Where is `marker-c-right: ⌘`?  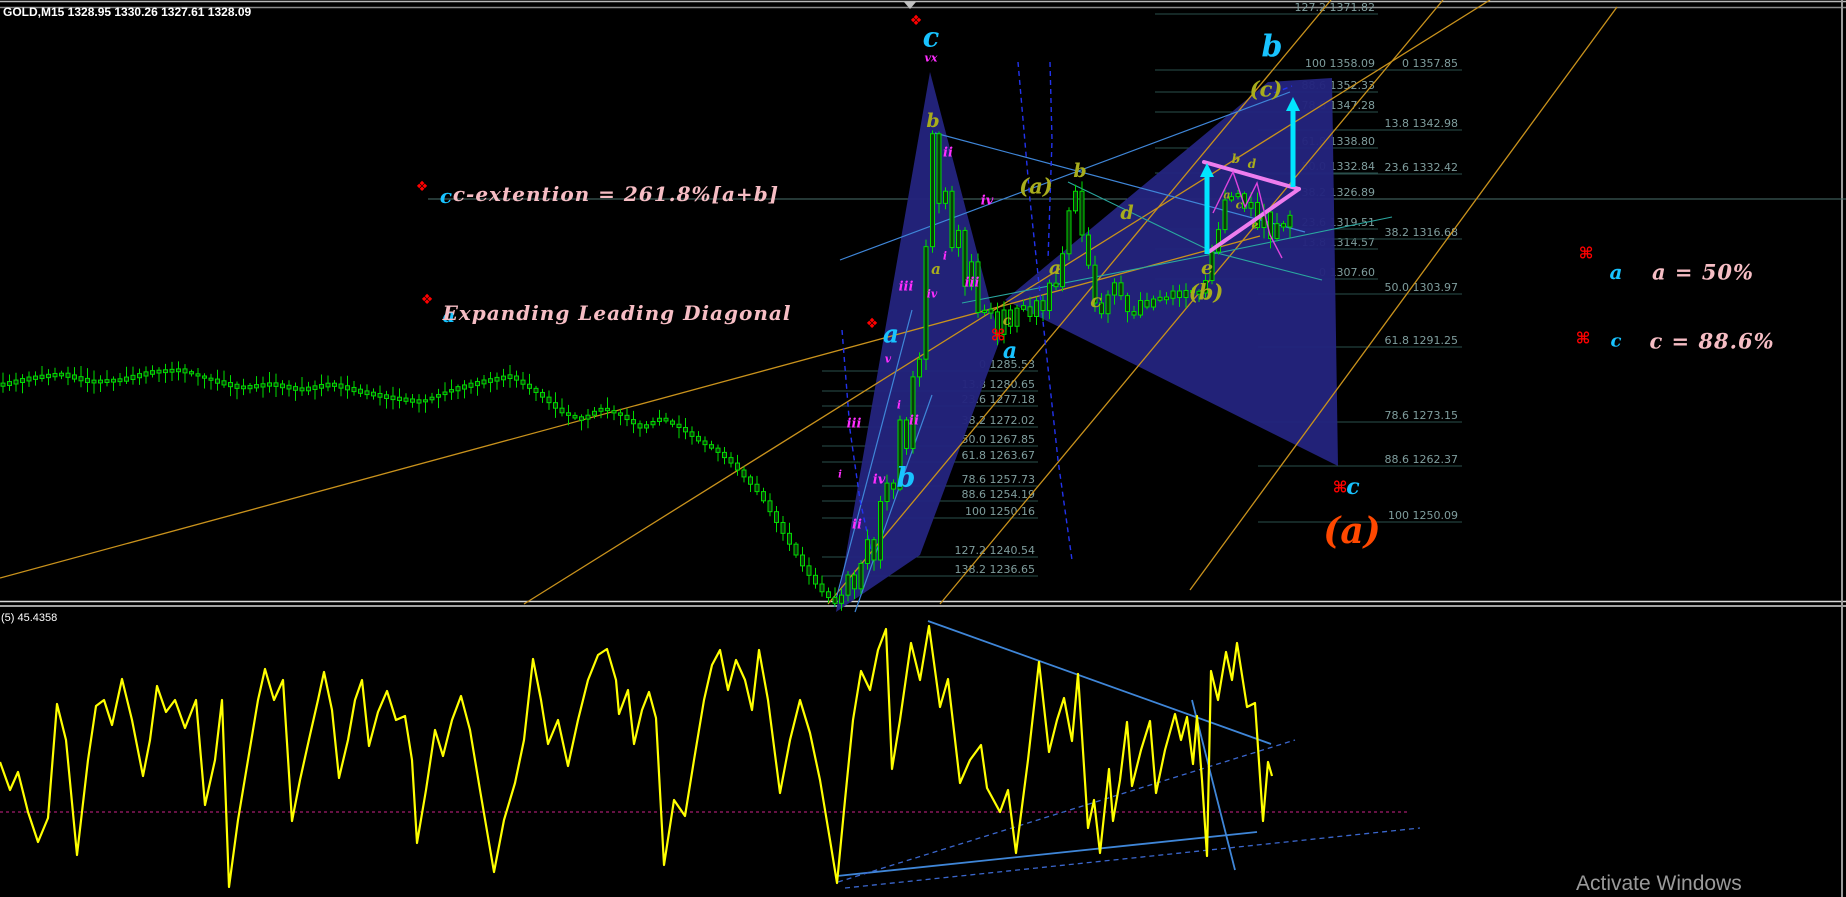
marker-c-right: ⌘ is located at coordinates (1340, 487).